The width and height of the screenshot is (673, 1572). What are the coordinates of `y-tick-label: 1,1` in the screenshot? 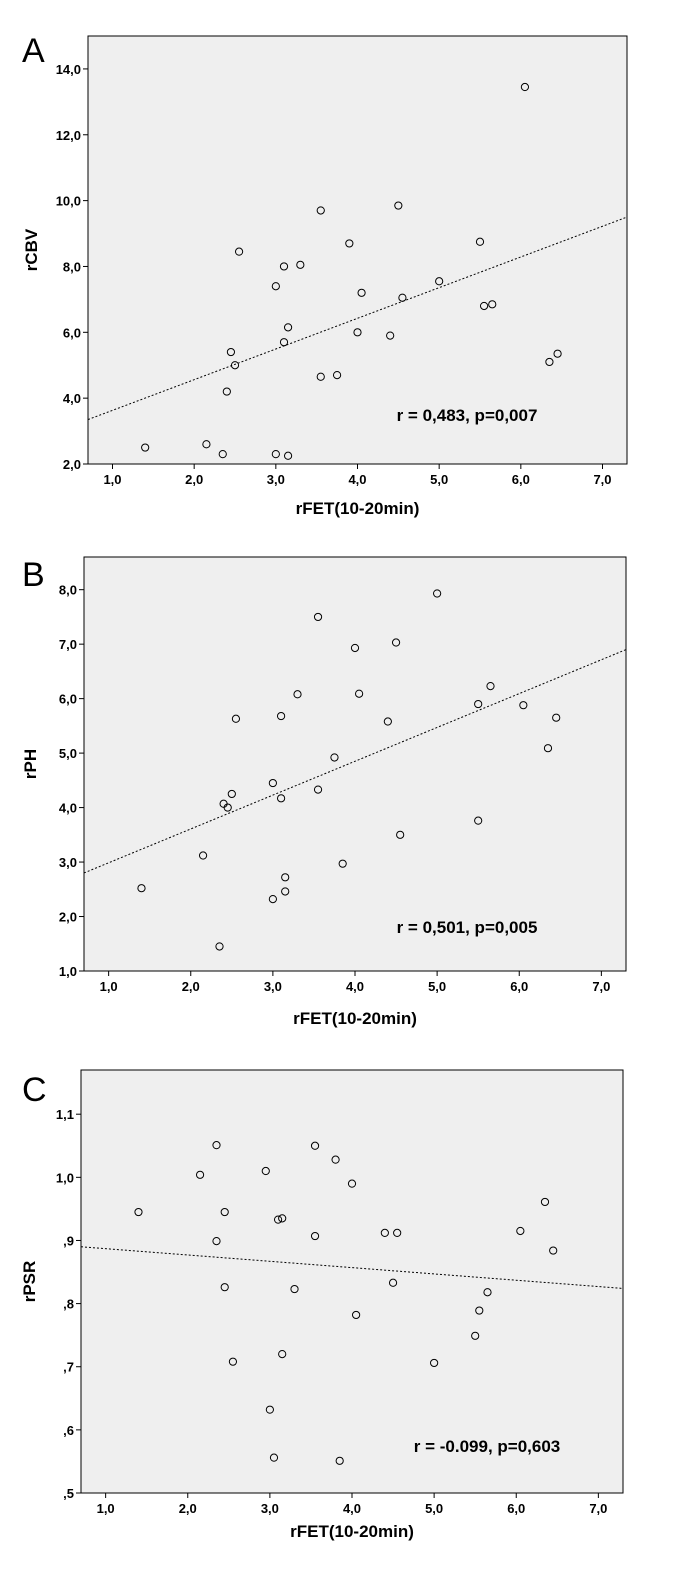 It's located at (65, 1114).